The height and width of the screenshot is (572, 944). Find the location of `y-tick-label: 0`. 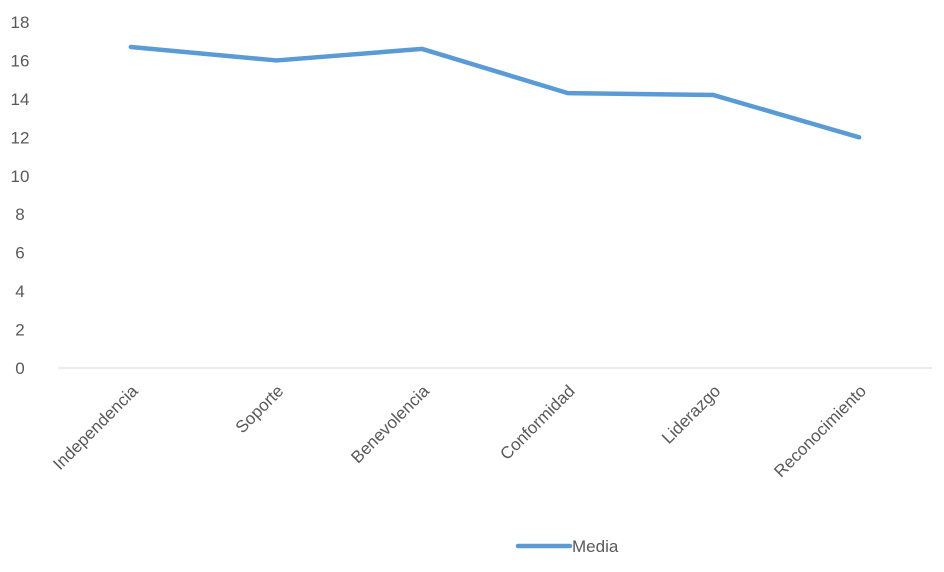

y-tick-label: 0 is located at coordinates (19, 368).